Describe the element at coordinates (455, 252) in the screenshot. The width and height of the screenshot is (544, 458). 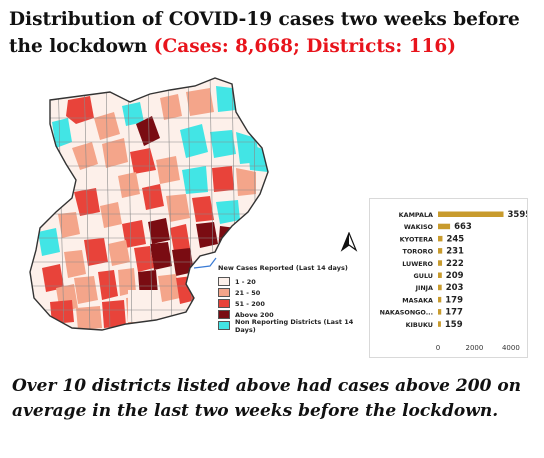
I see `bar-value-label: 231` at that location.